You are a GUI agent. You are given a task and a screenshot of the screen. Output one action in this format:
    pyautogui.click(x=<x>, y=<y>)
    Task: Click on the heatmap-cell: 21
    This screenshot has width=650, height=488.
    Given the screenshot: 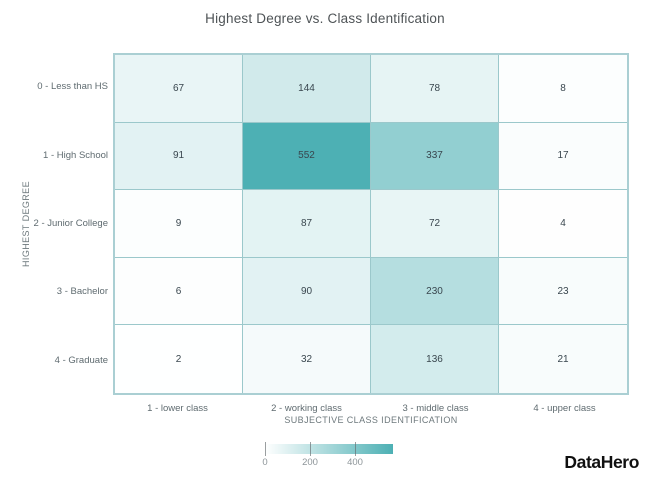 What is the action you would take?
    pyautogui.click(x=563, y=359)
    